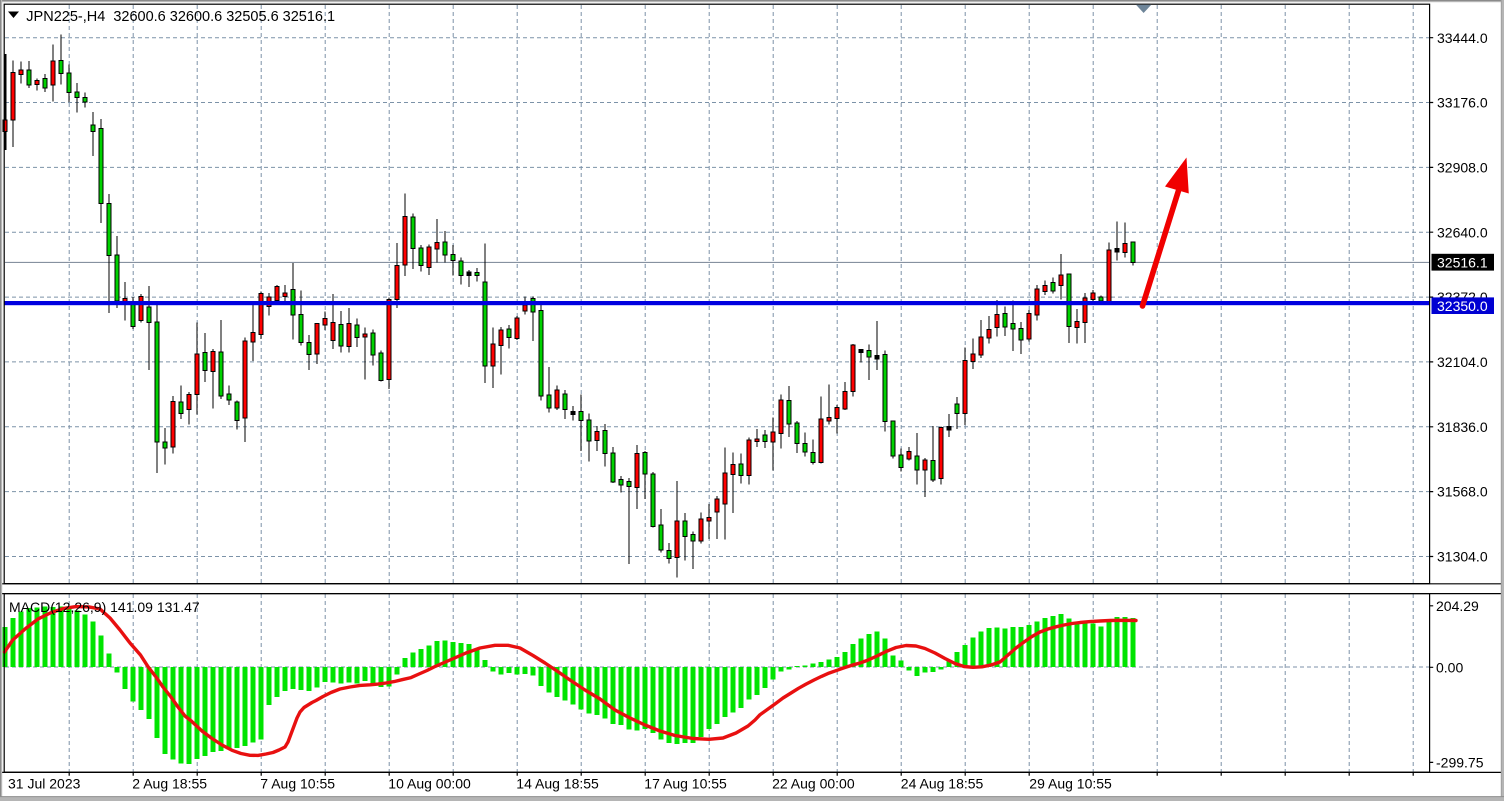  What do you see at coordinates (1462, 362) in the screenshot?
I see `svg-text: 32104.0` at bounding box center [1462, 362].